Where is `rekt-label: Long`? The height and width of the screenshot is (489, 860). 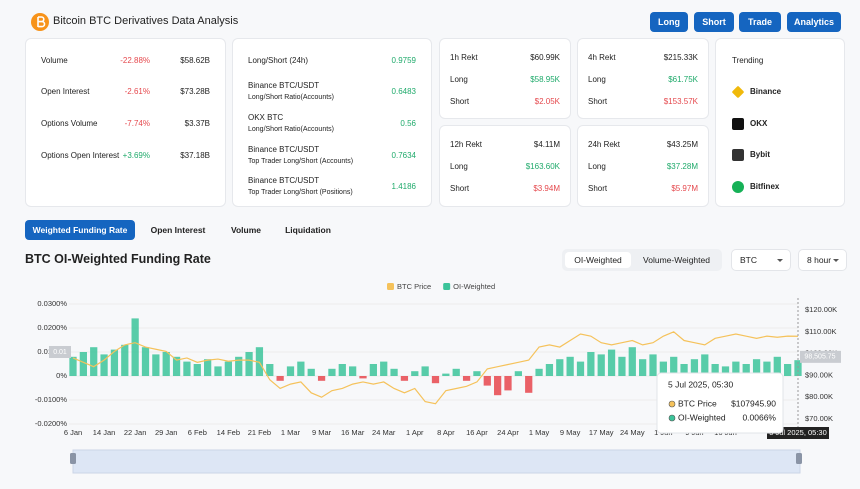 rekt-label: Long is located at coordinates (597, 166).